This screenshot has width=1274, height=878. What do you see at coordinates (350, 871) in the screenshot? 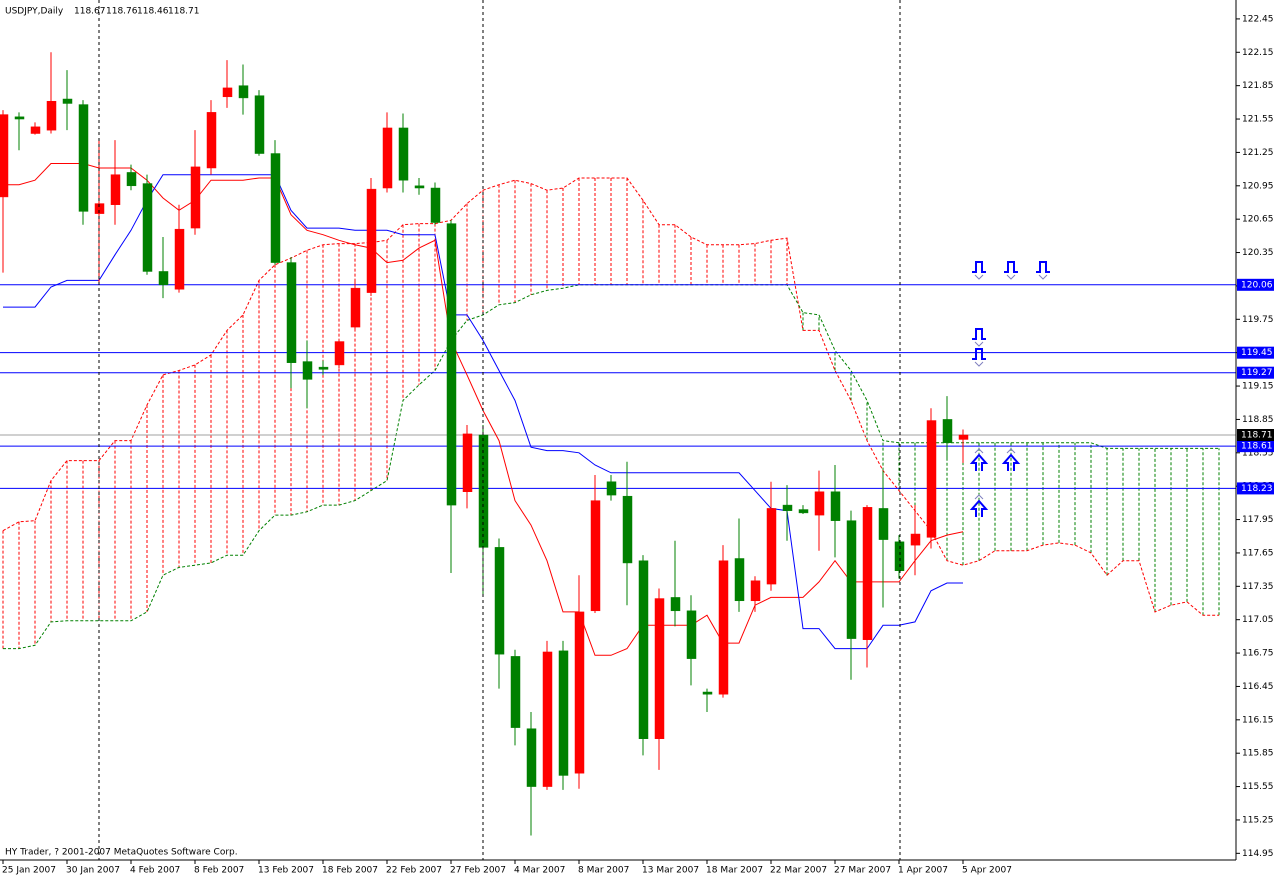
I see `x-tick-label: 18 Feb 2007` at bounding box center [350, 871].